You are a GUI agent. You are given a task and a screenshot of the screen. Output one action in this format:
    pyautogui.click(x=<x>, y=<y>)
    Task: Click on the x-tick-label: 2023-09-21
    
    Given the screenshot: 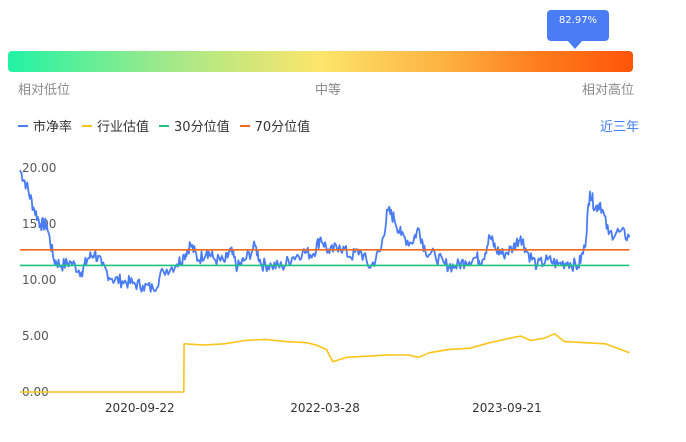 What is the action you would take?
    pyautogui.click(x=507, y=408)
    